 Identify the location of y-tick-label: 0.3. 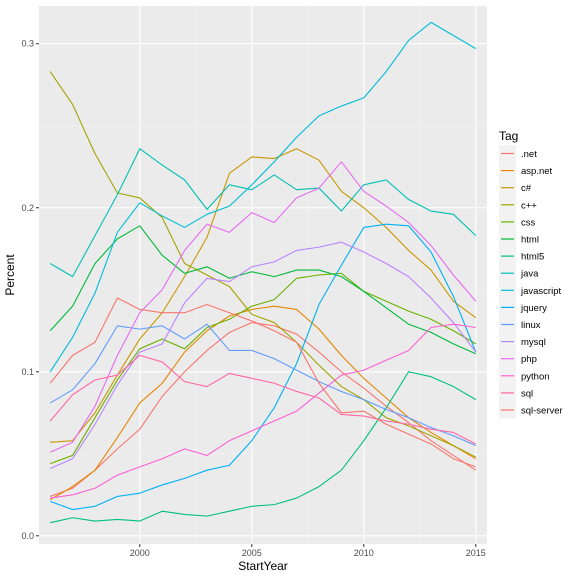
(27, 44).